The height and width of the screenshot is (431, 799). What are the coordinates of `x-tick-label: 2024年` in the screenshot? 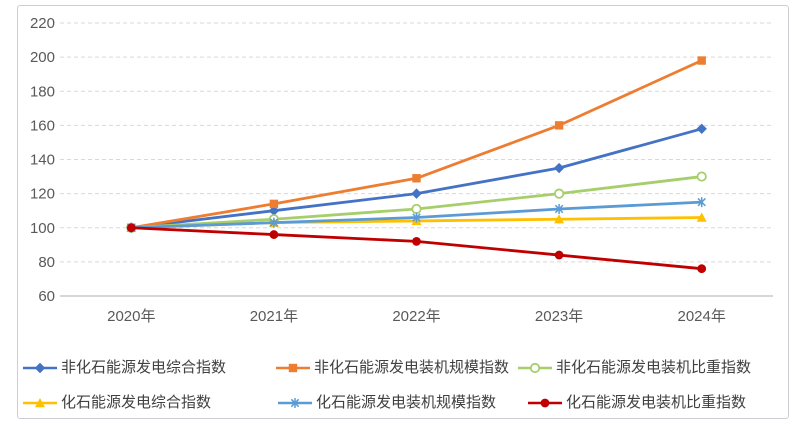 It's located at (702, 316).